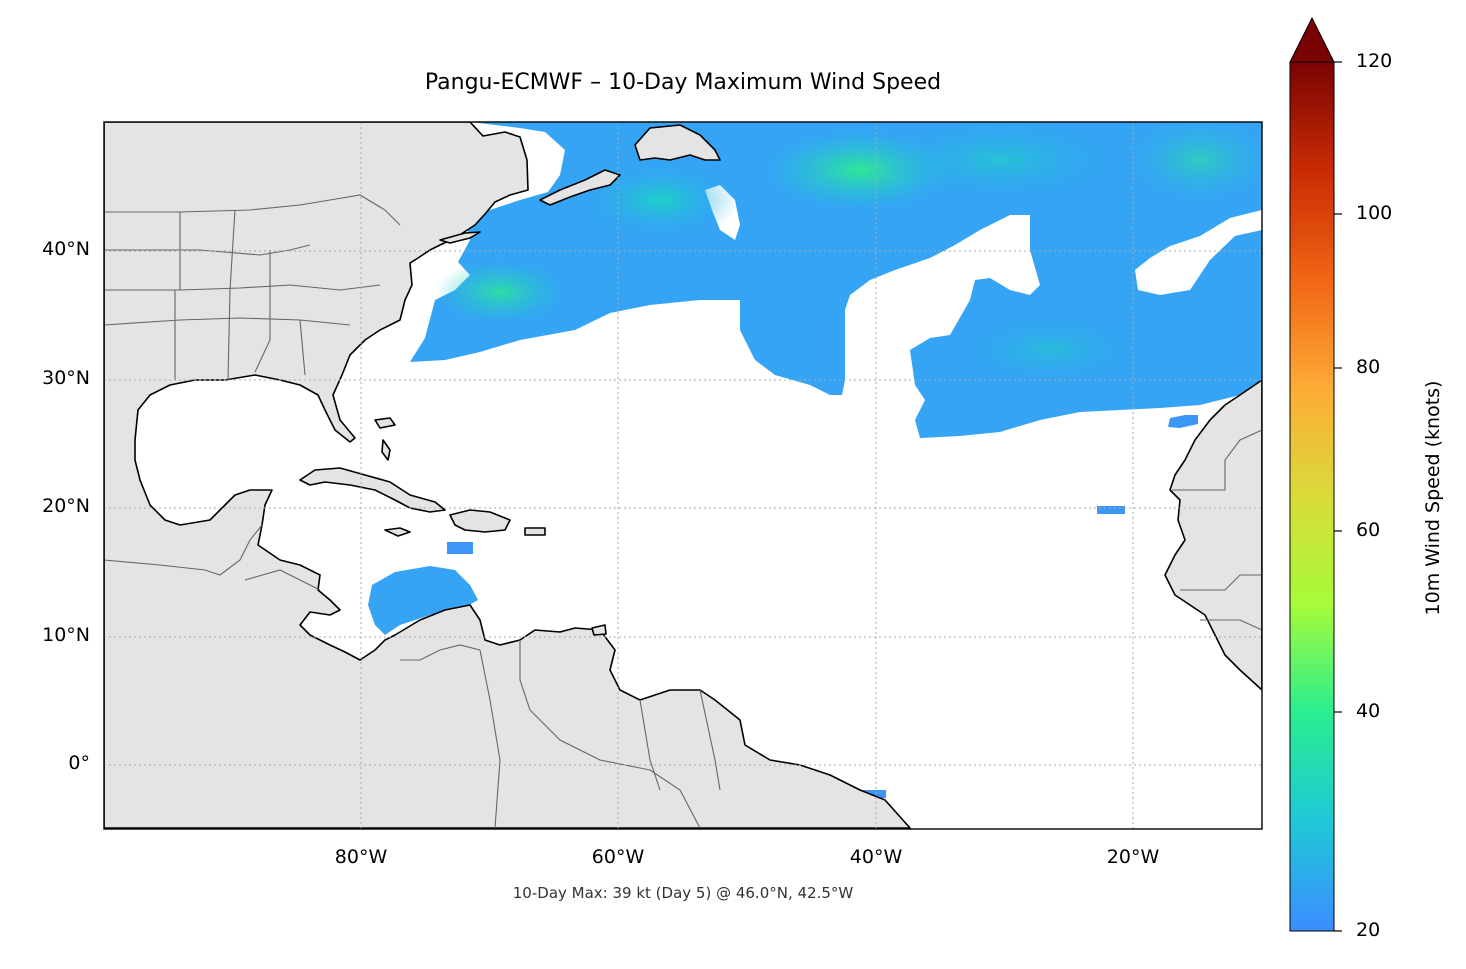 This screenshot has height=969, width=1466. What do you see at coordinates (480, 521) in the screenshot?
I see `hispaniola` at bounding box center [480, 521].